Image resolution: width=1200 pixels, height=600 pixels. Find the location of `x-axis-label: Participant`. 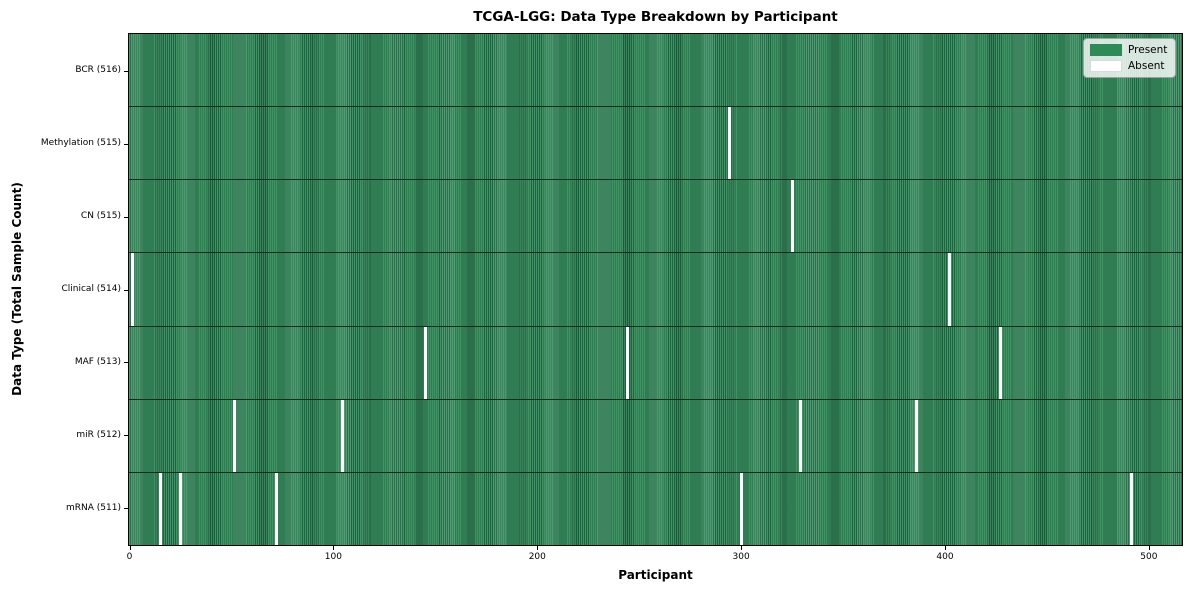

x-axis-label: Participant is located at coordinates (655, 575).